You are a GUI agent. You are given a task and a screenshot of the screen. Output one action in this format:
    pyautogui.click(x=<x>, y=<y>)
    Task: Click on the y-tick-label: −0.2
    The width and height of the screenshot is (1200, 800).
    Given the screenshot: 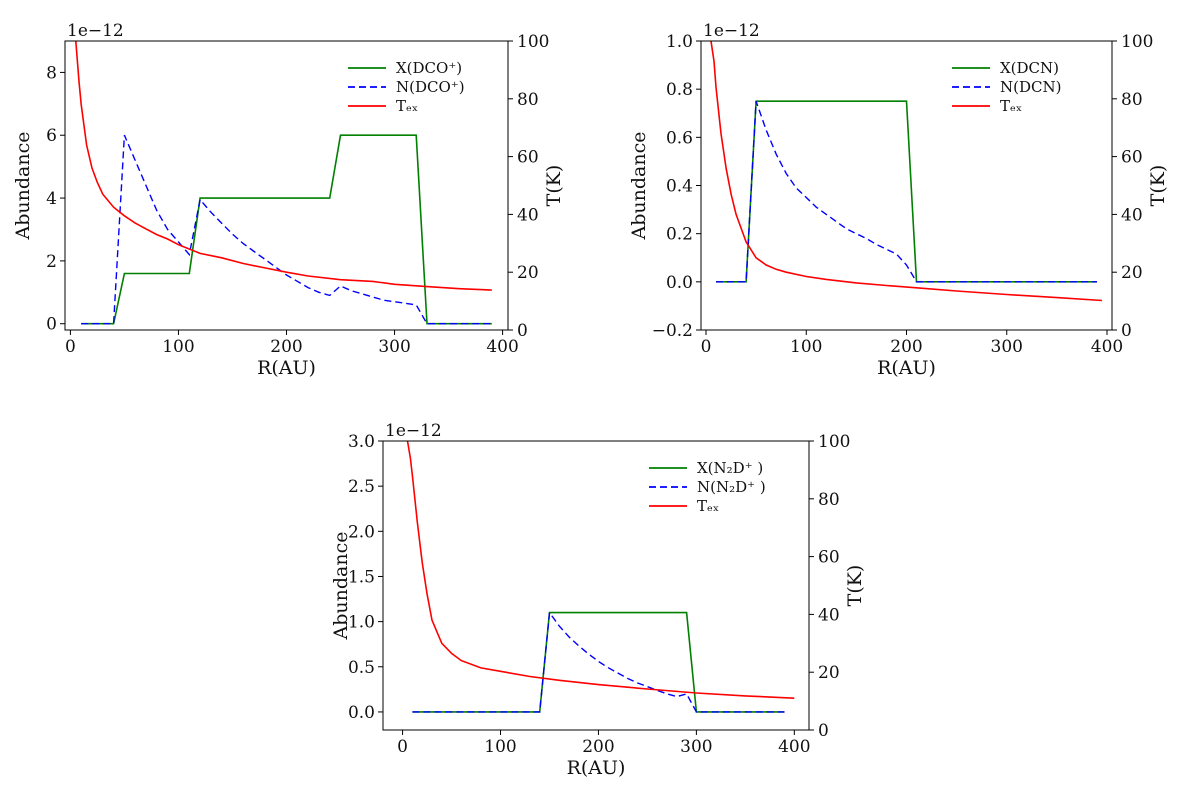 What is the action you would take?
    pyautogui.click(x=672, y=331)
    